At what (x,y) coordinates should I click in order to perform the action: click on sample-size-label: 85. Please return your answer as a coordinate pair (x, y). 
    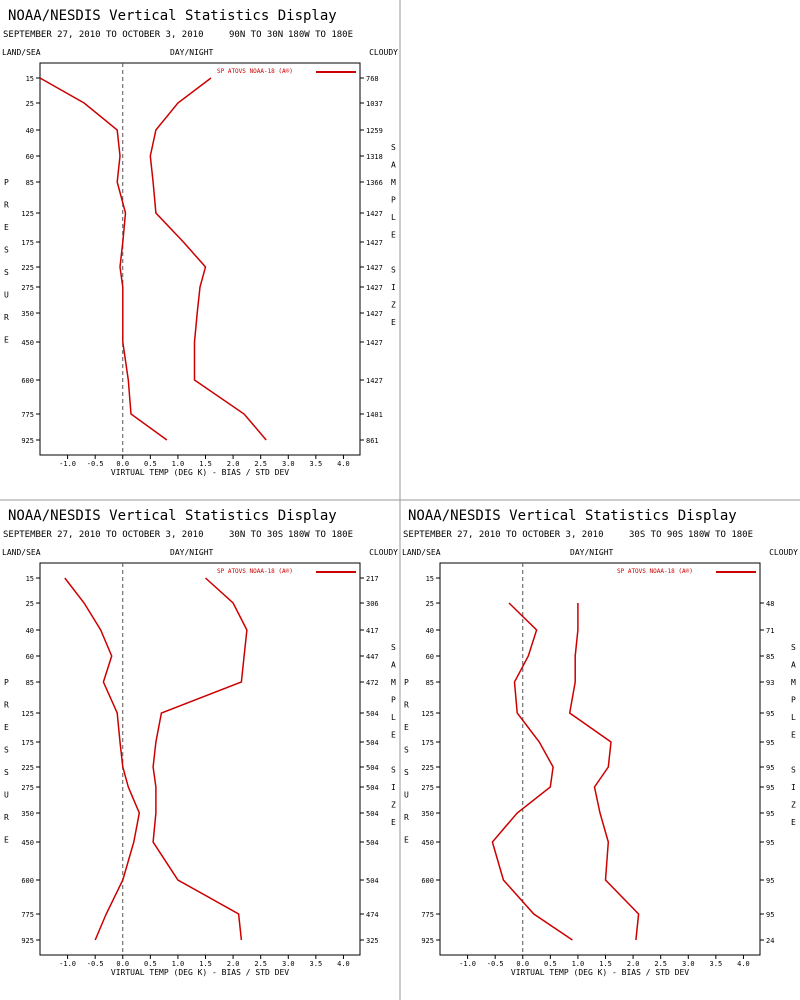
    Looking at the image, I should click on (770, 657).